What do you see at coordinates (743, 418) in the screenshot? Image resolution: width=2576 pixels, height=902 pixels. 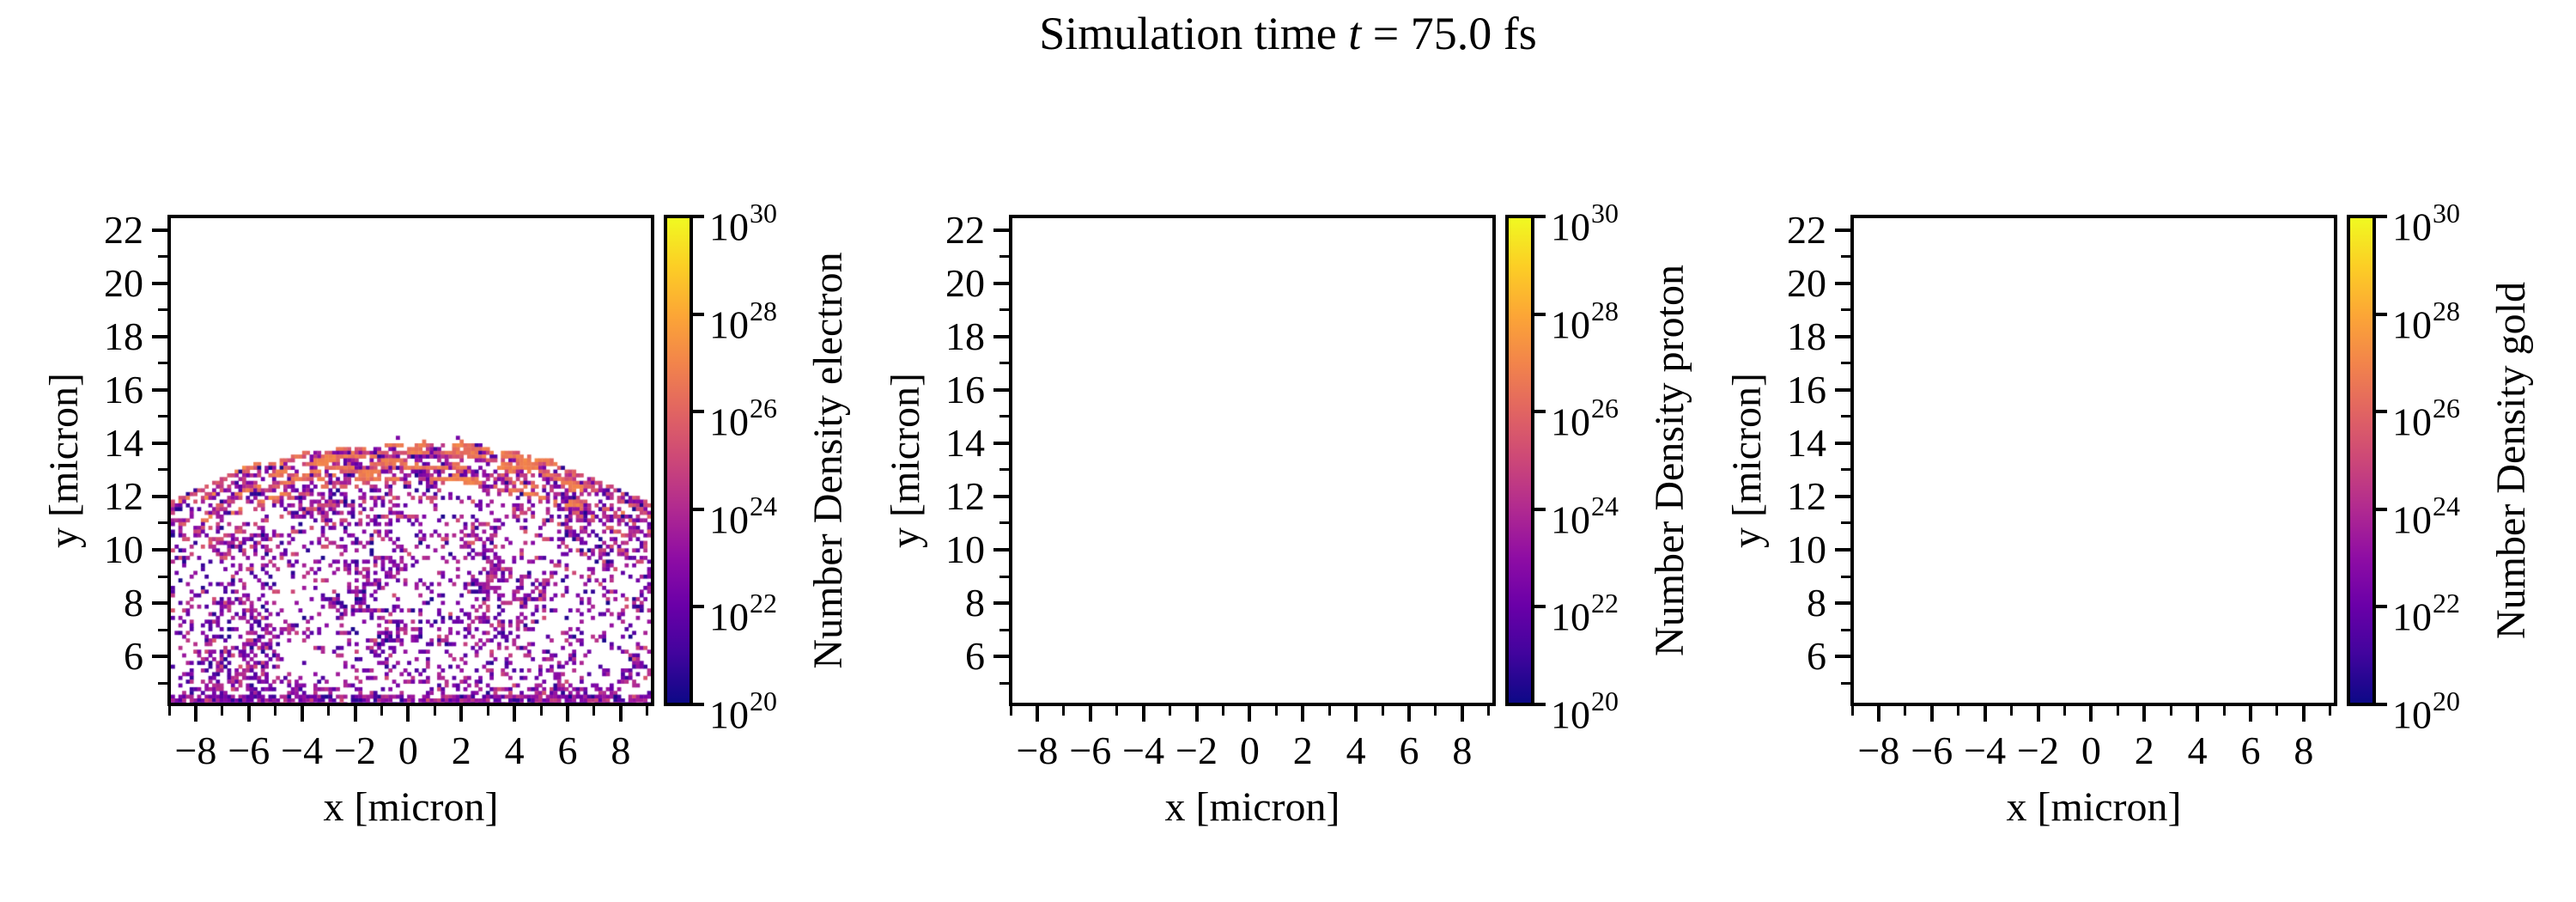 I see `colorbar-tick-label: 1026` at bounding box center [743, 418].